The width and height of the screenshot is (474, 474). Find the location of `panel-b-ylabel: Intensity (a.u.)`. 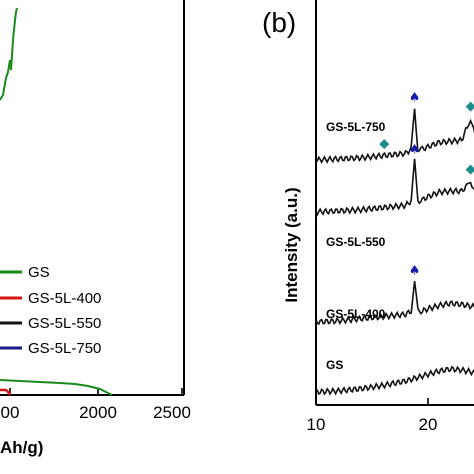

panel-b-ylabel: Intensity (a.u.) is located at coordinates (291, 244).